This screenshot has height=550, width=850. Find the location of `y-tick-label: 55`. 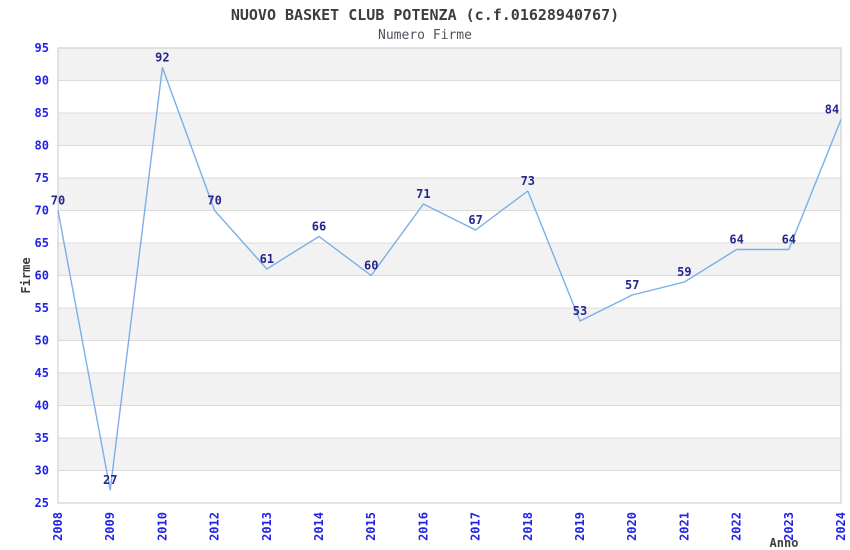

y-tick-label: 55 is located at coordinates (42, 308).